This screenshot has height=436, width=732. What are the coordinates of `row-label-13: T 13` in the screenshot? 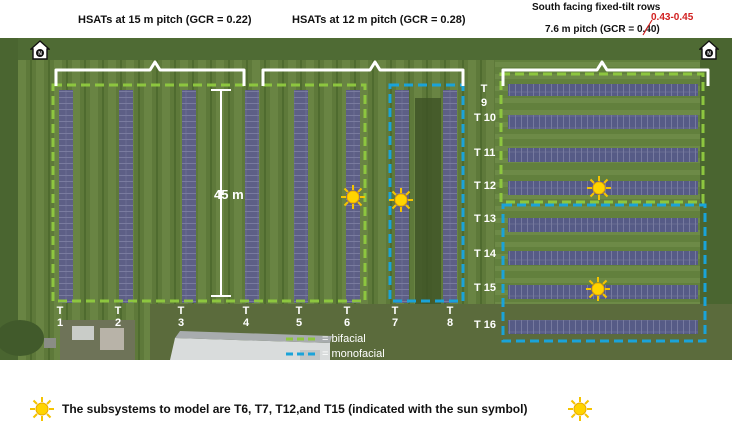 It's located at (485, 219).